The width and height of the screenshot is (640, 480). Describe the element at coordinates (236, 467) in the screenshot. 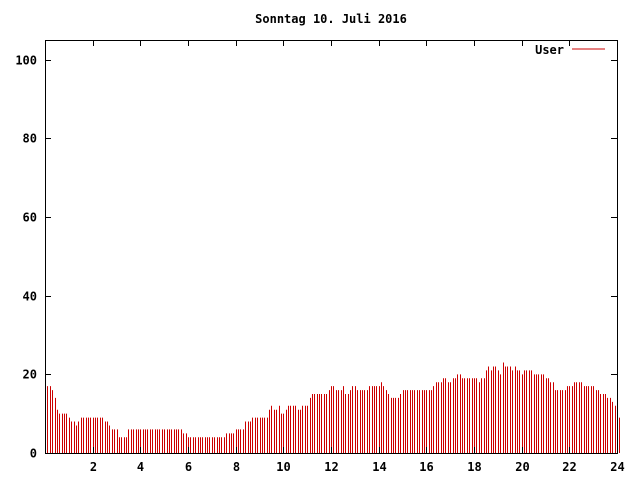

I see `x-tick-label: 8` at that location.